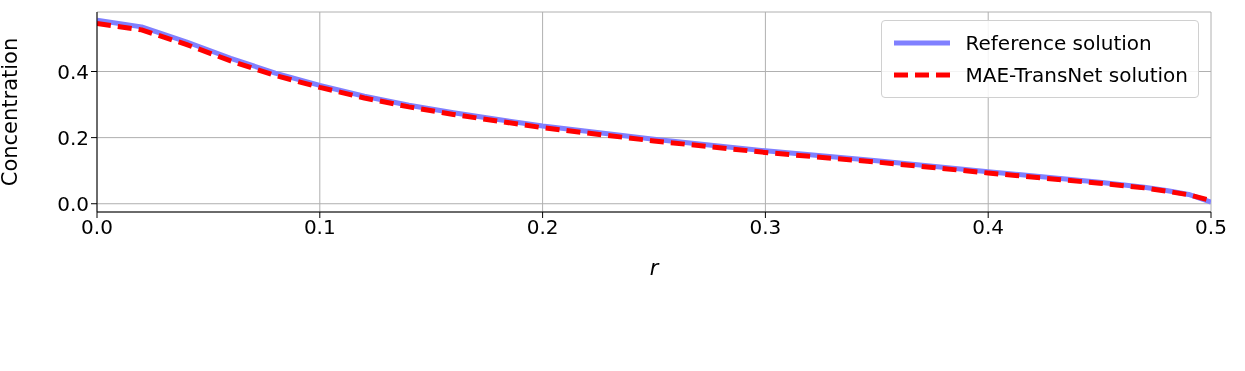 The width and height of the screenshot is (1245, 371). Describe the element at coordinates (97, 227) in the screenshot. I see `x-tick-label: 0.0` at that location.